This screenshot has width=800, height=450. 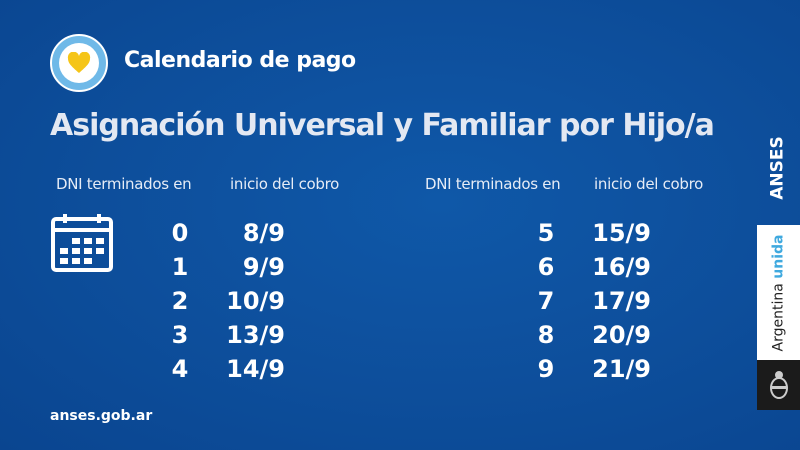 What do you see at coordinates (546, 335) in the screenshot?
I see `dni-digit: 8` at bounding box center [546, 335].